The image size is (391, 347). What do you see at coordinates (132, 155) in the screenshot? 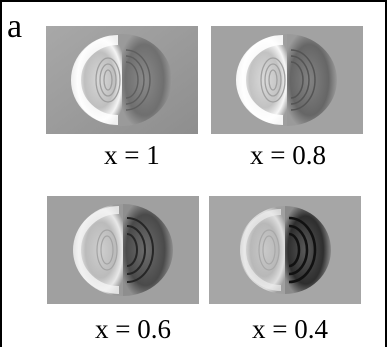
I see `panel-caption-1: x = 1` at bounding box center [132, 155].